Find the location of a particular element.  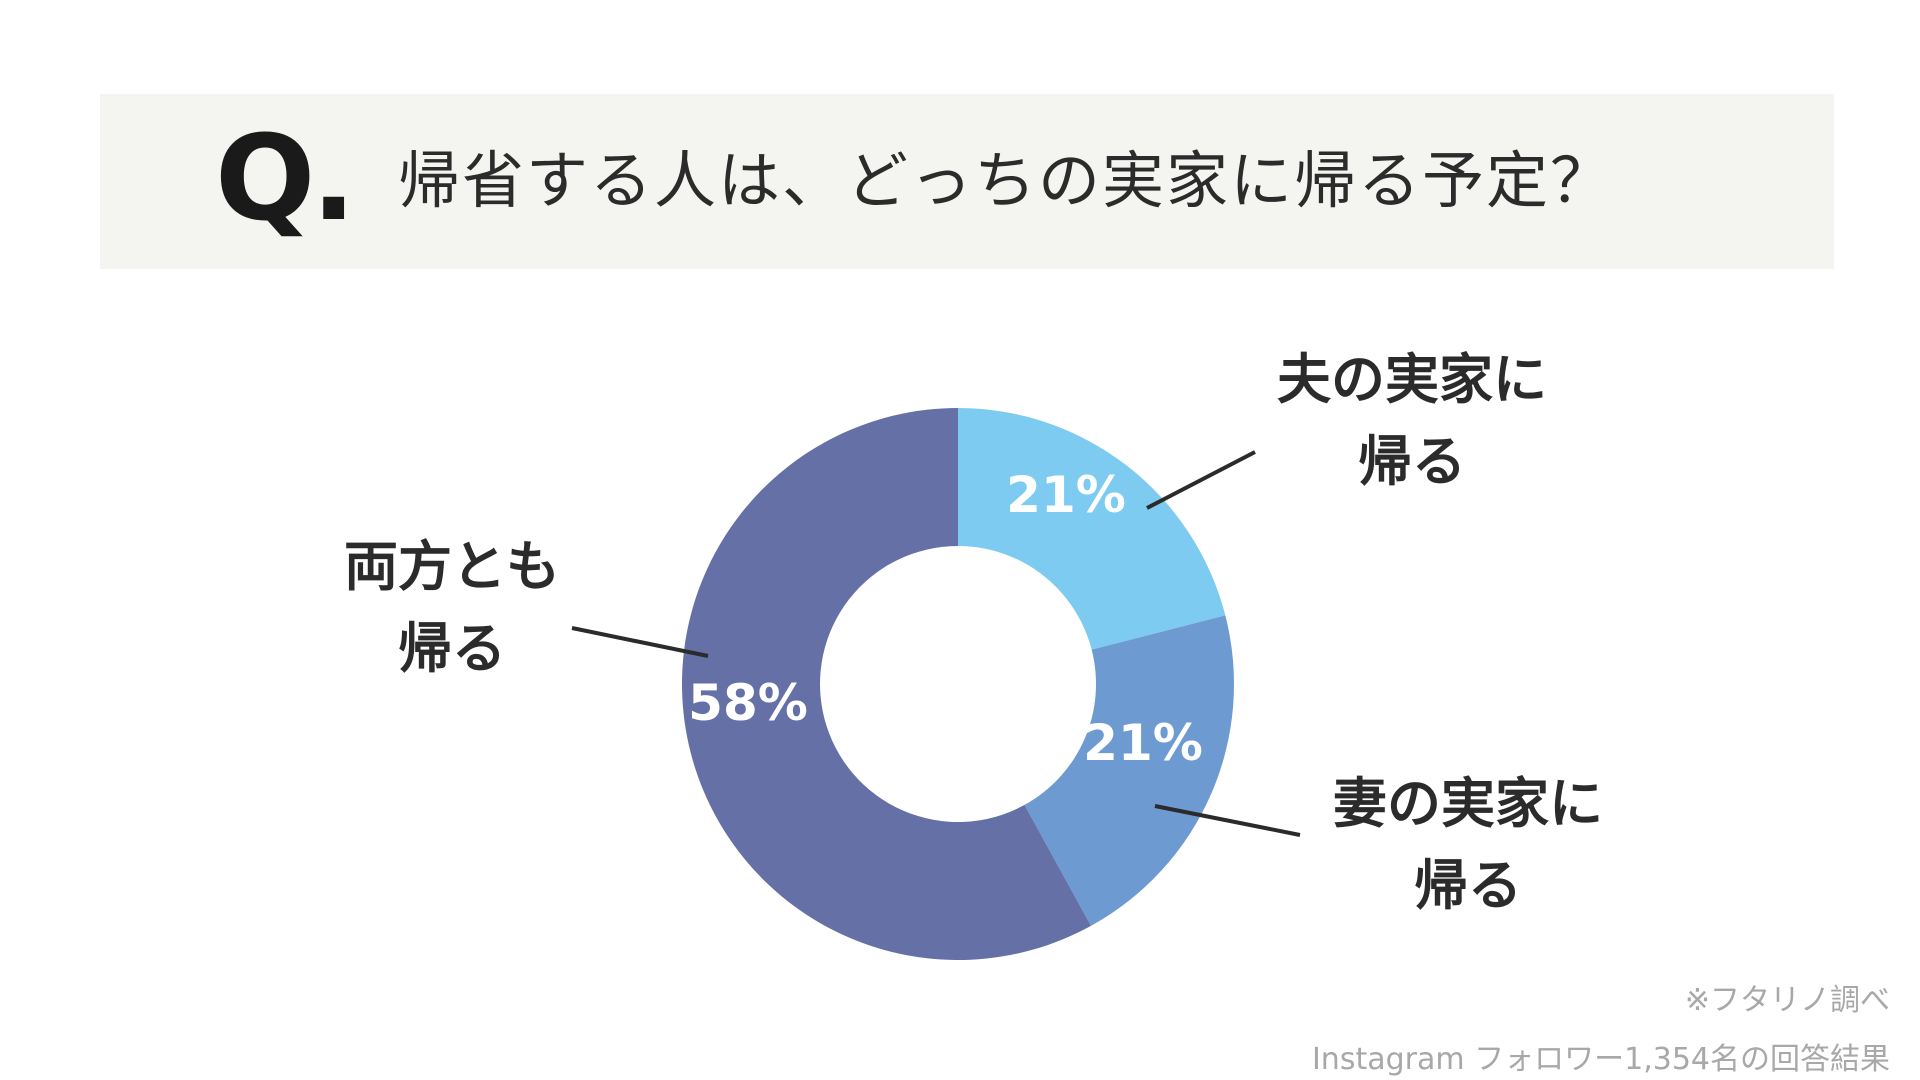

slice-category-label-1-line-2: 帰る is located at coordinates (1412, 461).